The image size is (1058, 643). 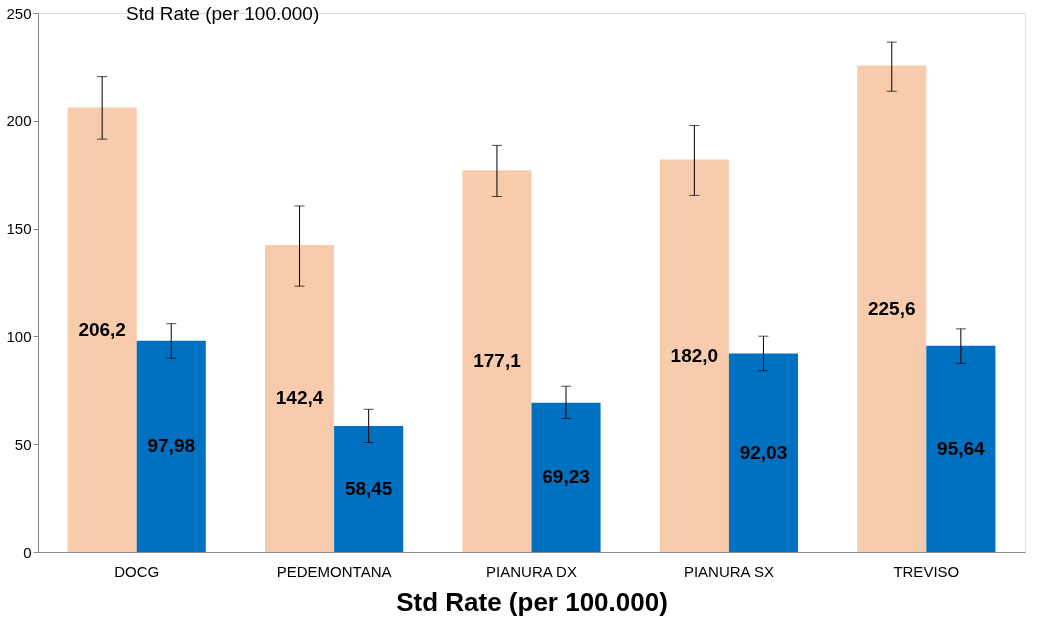 I want to click on y-tick-label: 0, so click(x=27, y=552).